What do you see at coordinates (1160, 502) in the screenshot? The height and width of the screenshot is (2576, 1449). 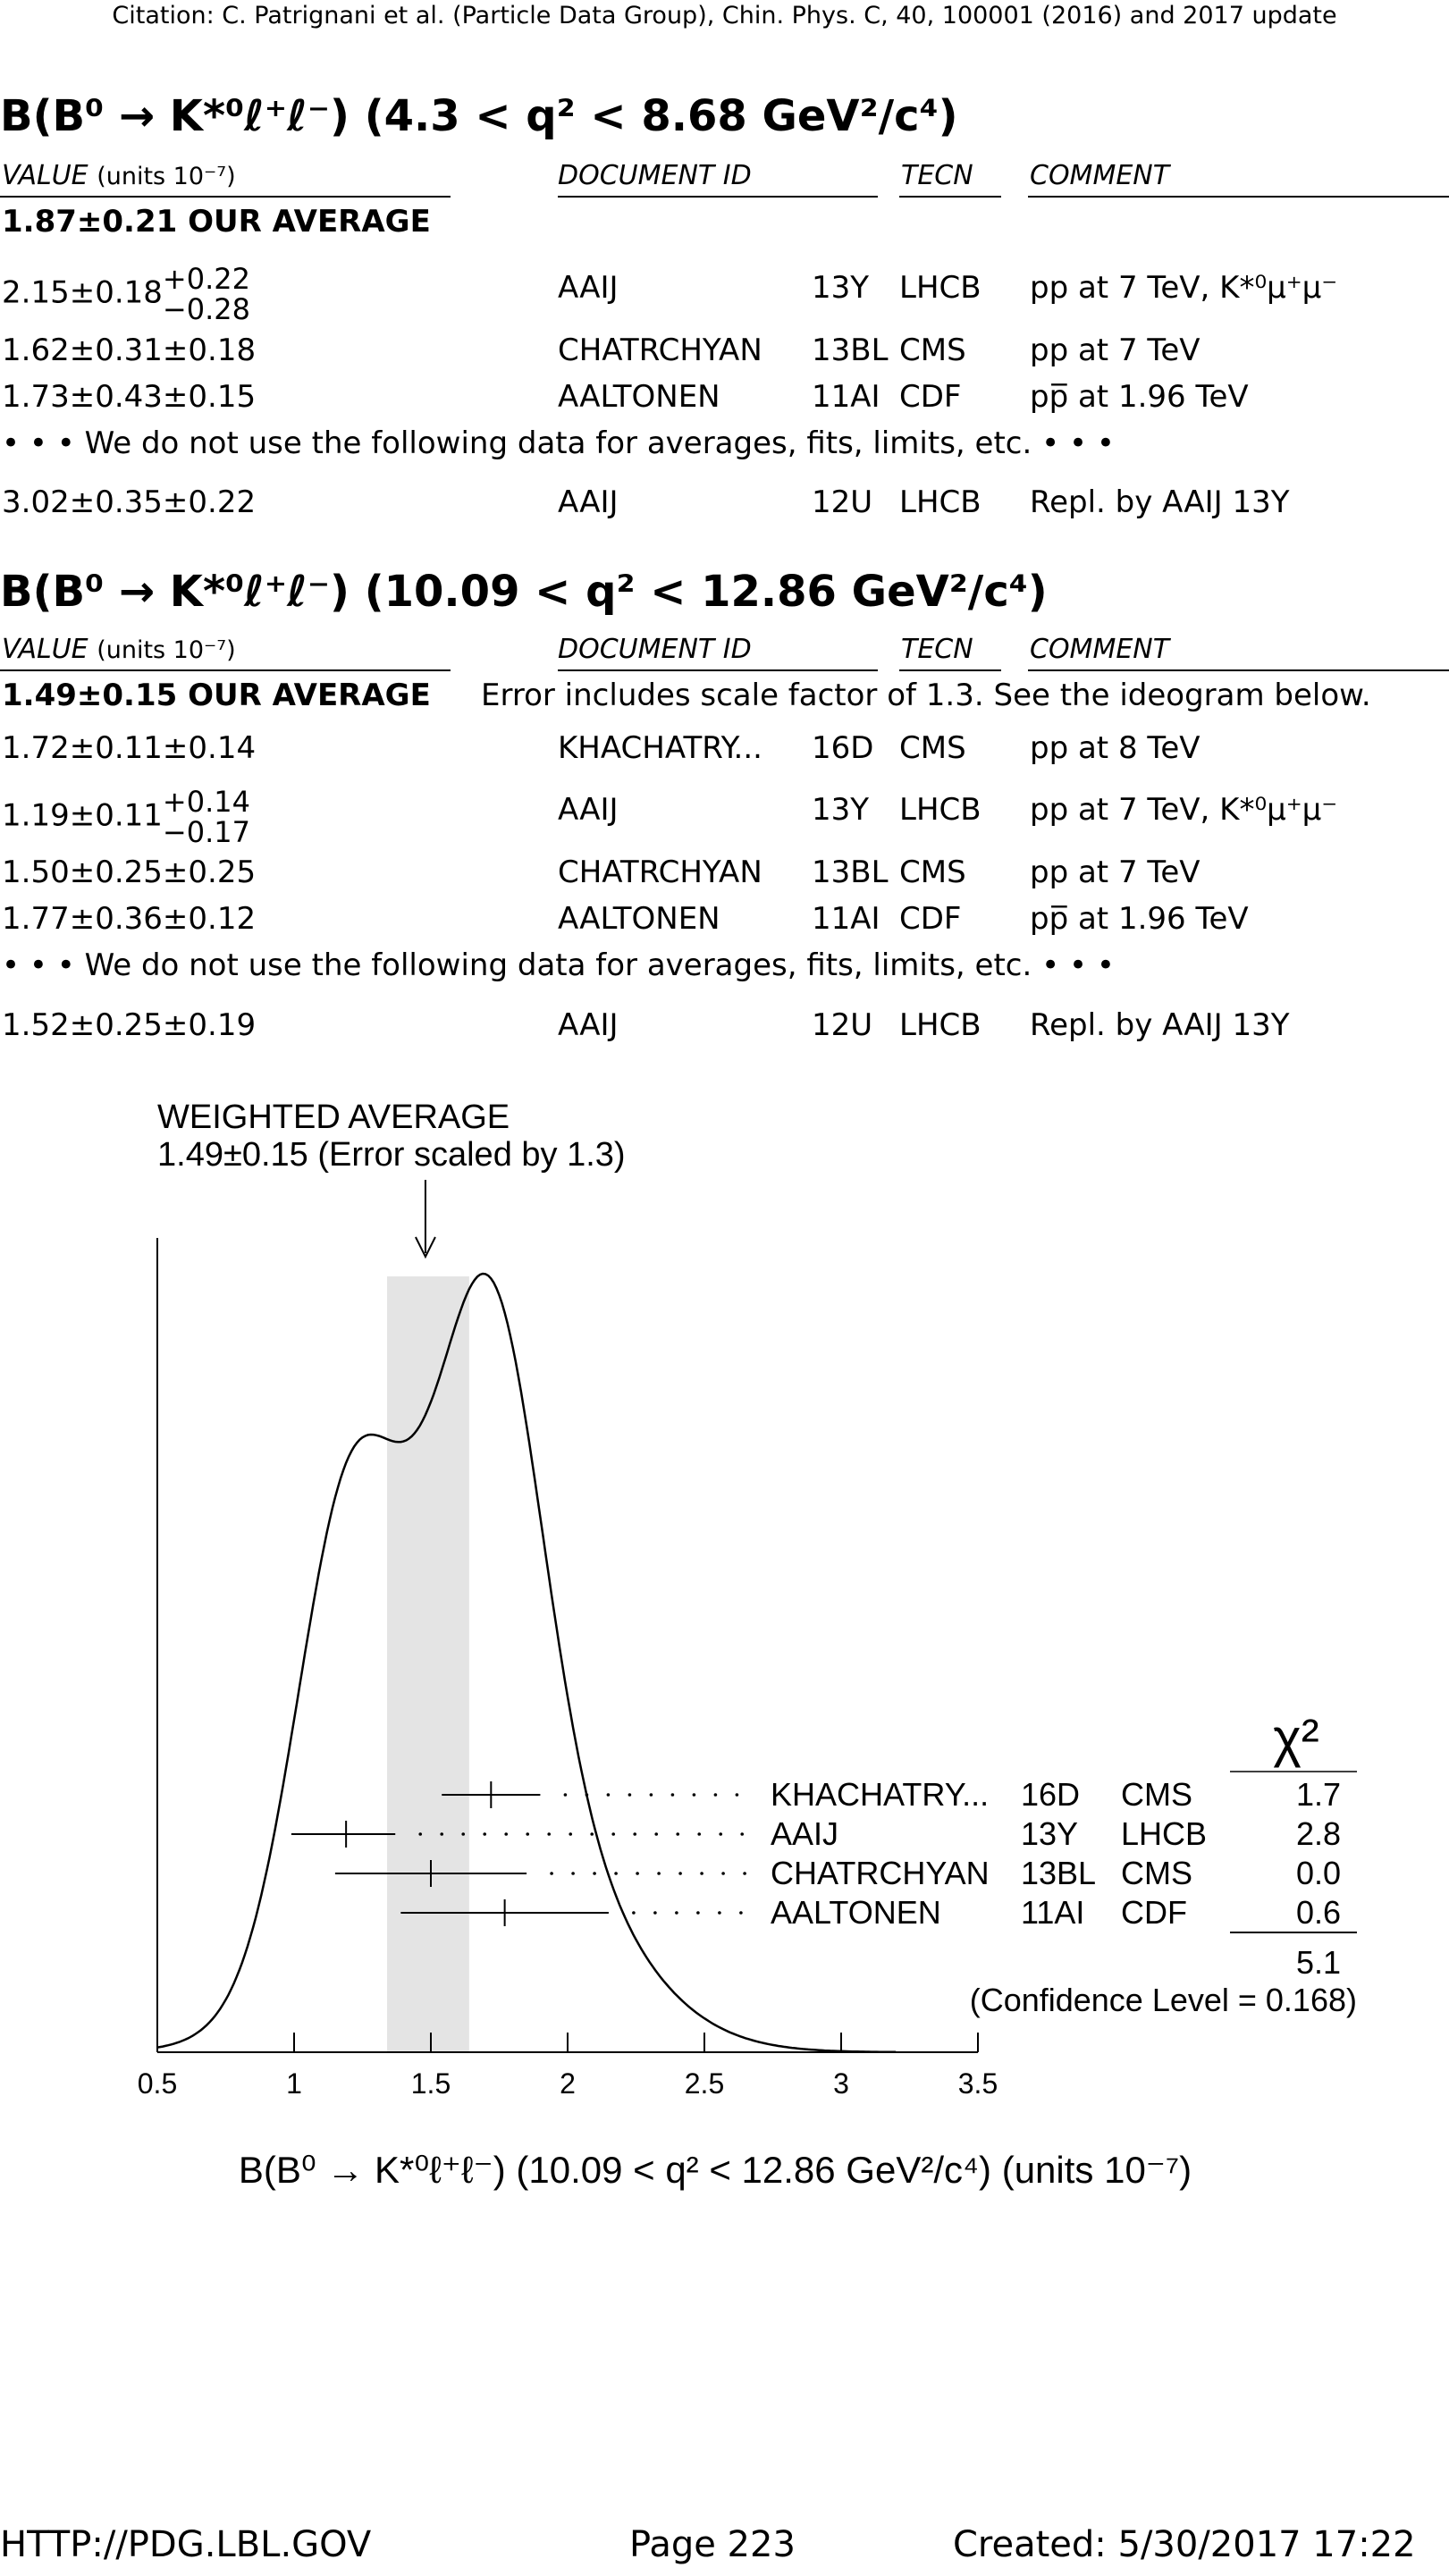 I see `row-comment: Repl. by AAIJ 13Y` at bounding box center [1160, 502].